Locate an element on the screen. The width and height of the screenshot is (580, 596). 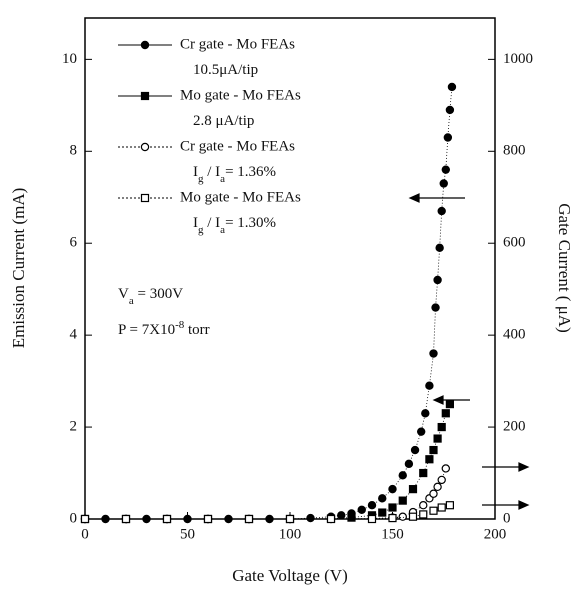
legend-note: 2.8 μA/tip is located at coordinates (223, 121).